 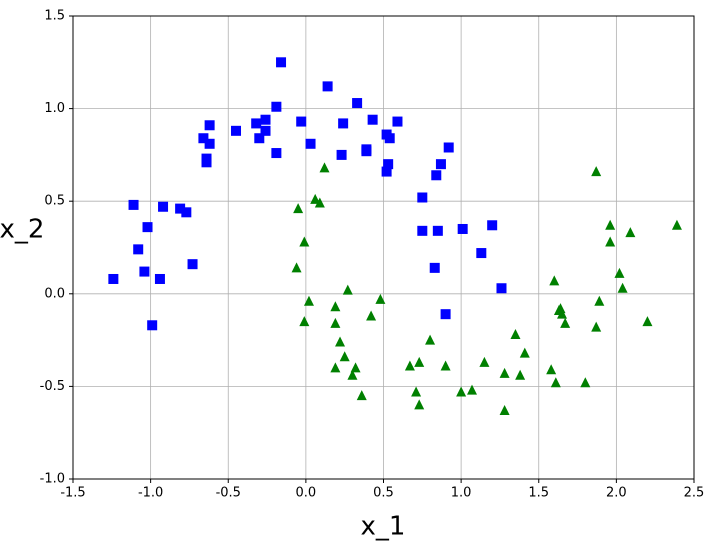 What do you see at coordinates (52, 479) in the screenshot?
I see `y-tick-label: -1.0` at bounding box center [52, 479].